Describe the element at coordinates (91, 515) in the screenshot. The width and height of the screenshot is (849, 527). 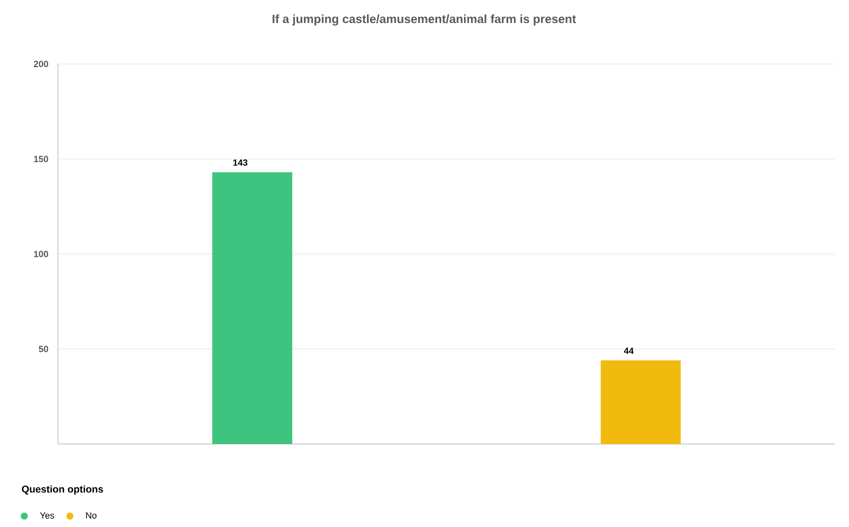
I see `legend-label: No` at that location.